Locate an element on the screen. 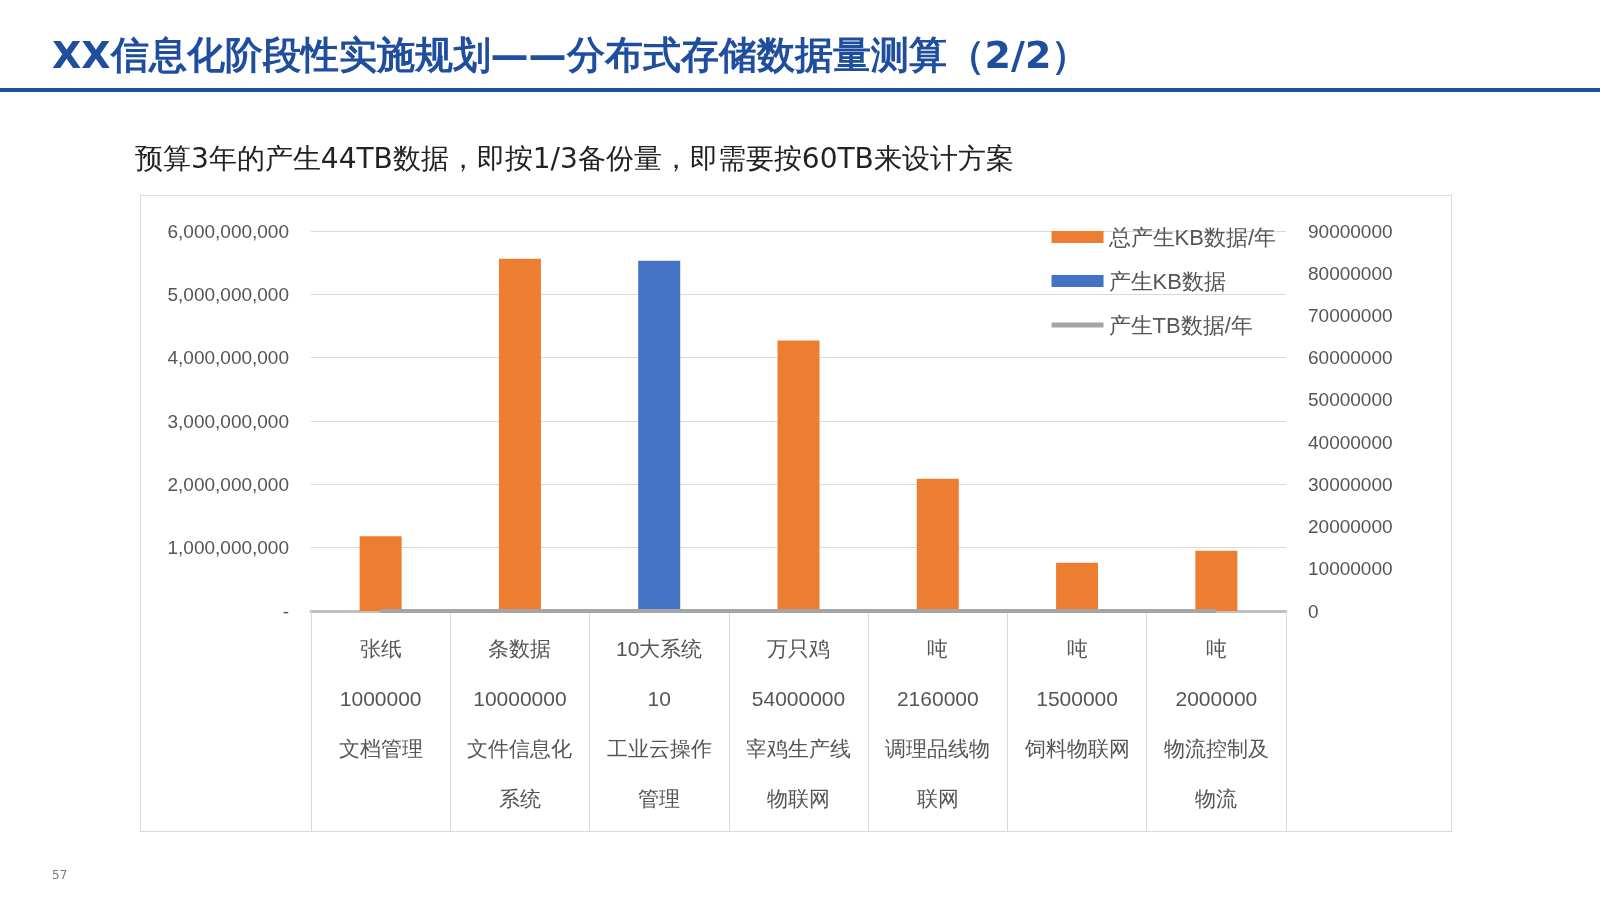 The height and width of the screenshot is (900, 1600). category-label: 万只鸡 54000000 宰鸡生产线物联网 is located at coordinates (798, 723).